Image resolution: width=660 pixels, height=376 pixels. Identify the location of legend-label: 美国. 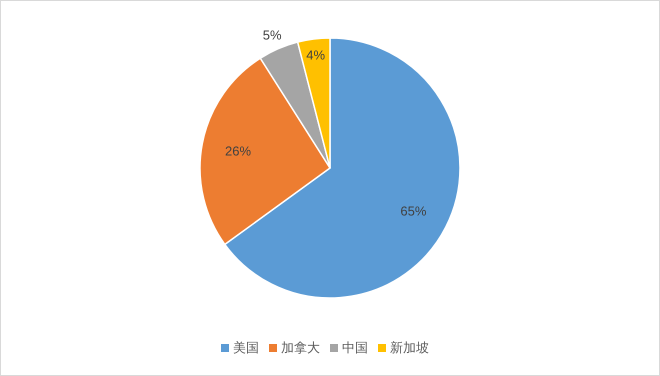
(246, 347).